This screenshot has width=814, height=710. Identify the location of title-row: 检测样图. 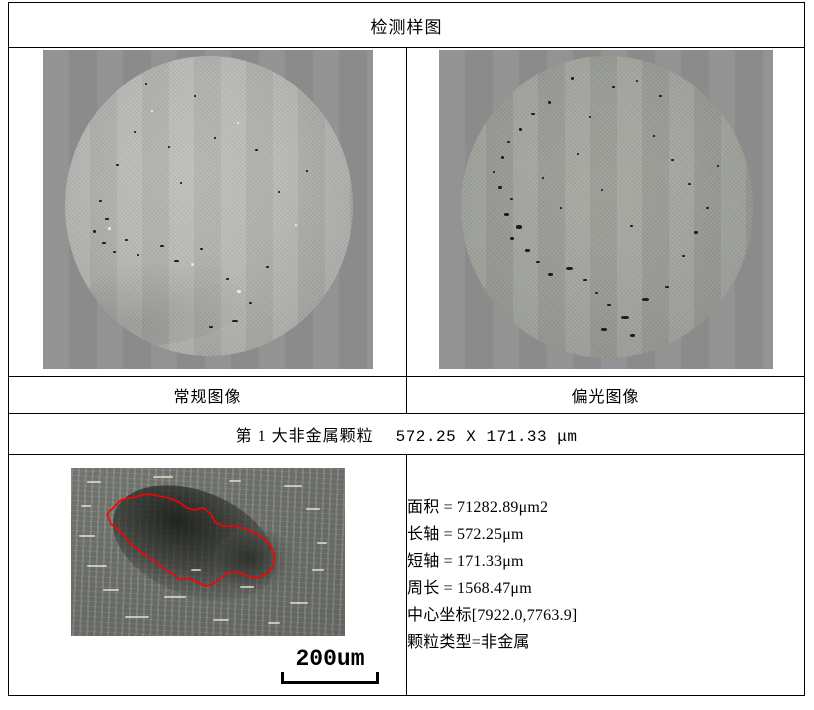
(406, 25).